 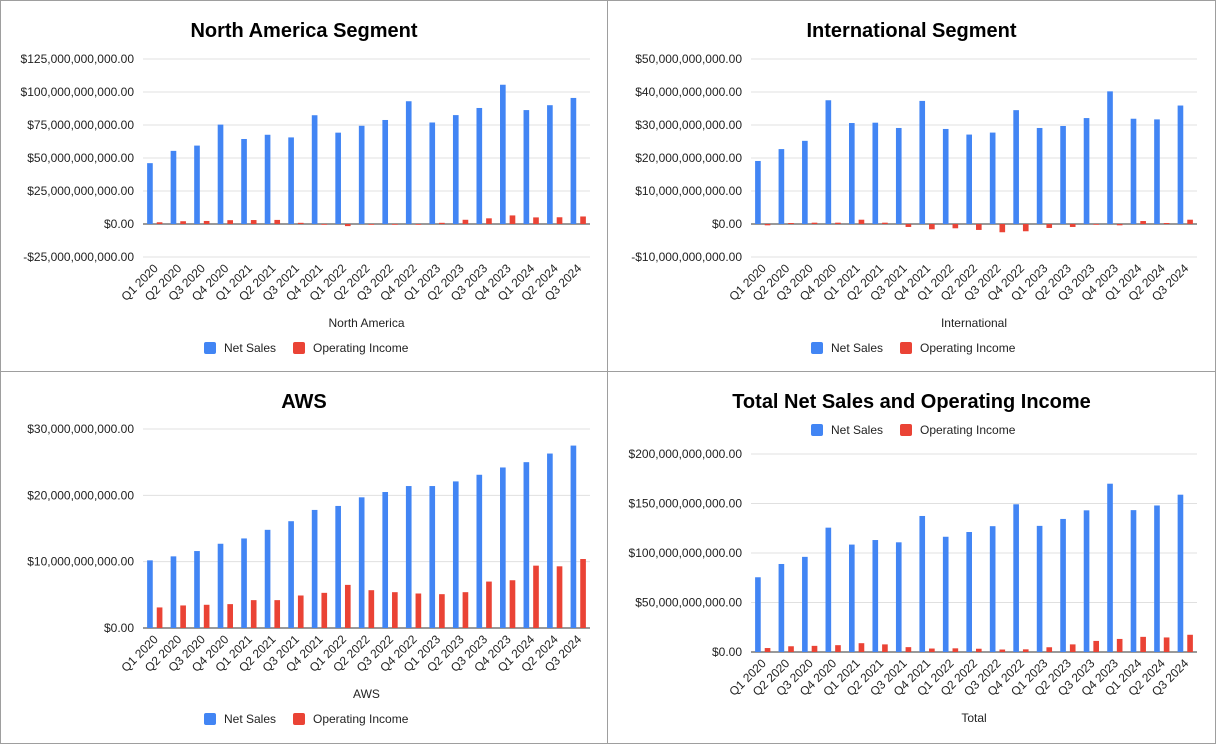 What do you see at coordinates (78, 59) in the screenshot?
I see `y-tick-label: $125,000,000,000.00` at bounding box center [78, 59].